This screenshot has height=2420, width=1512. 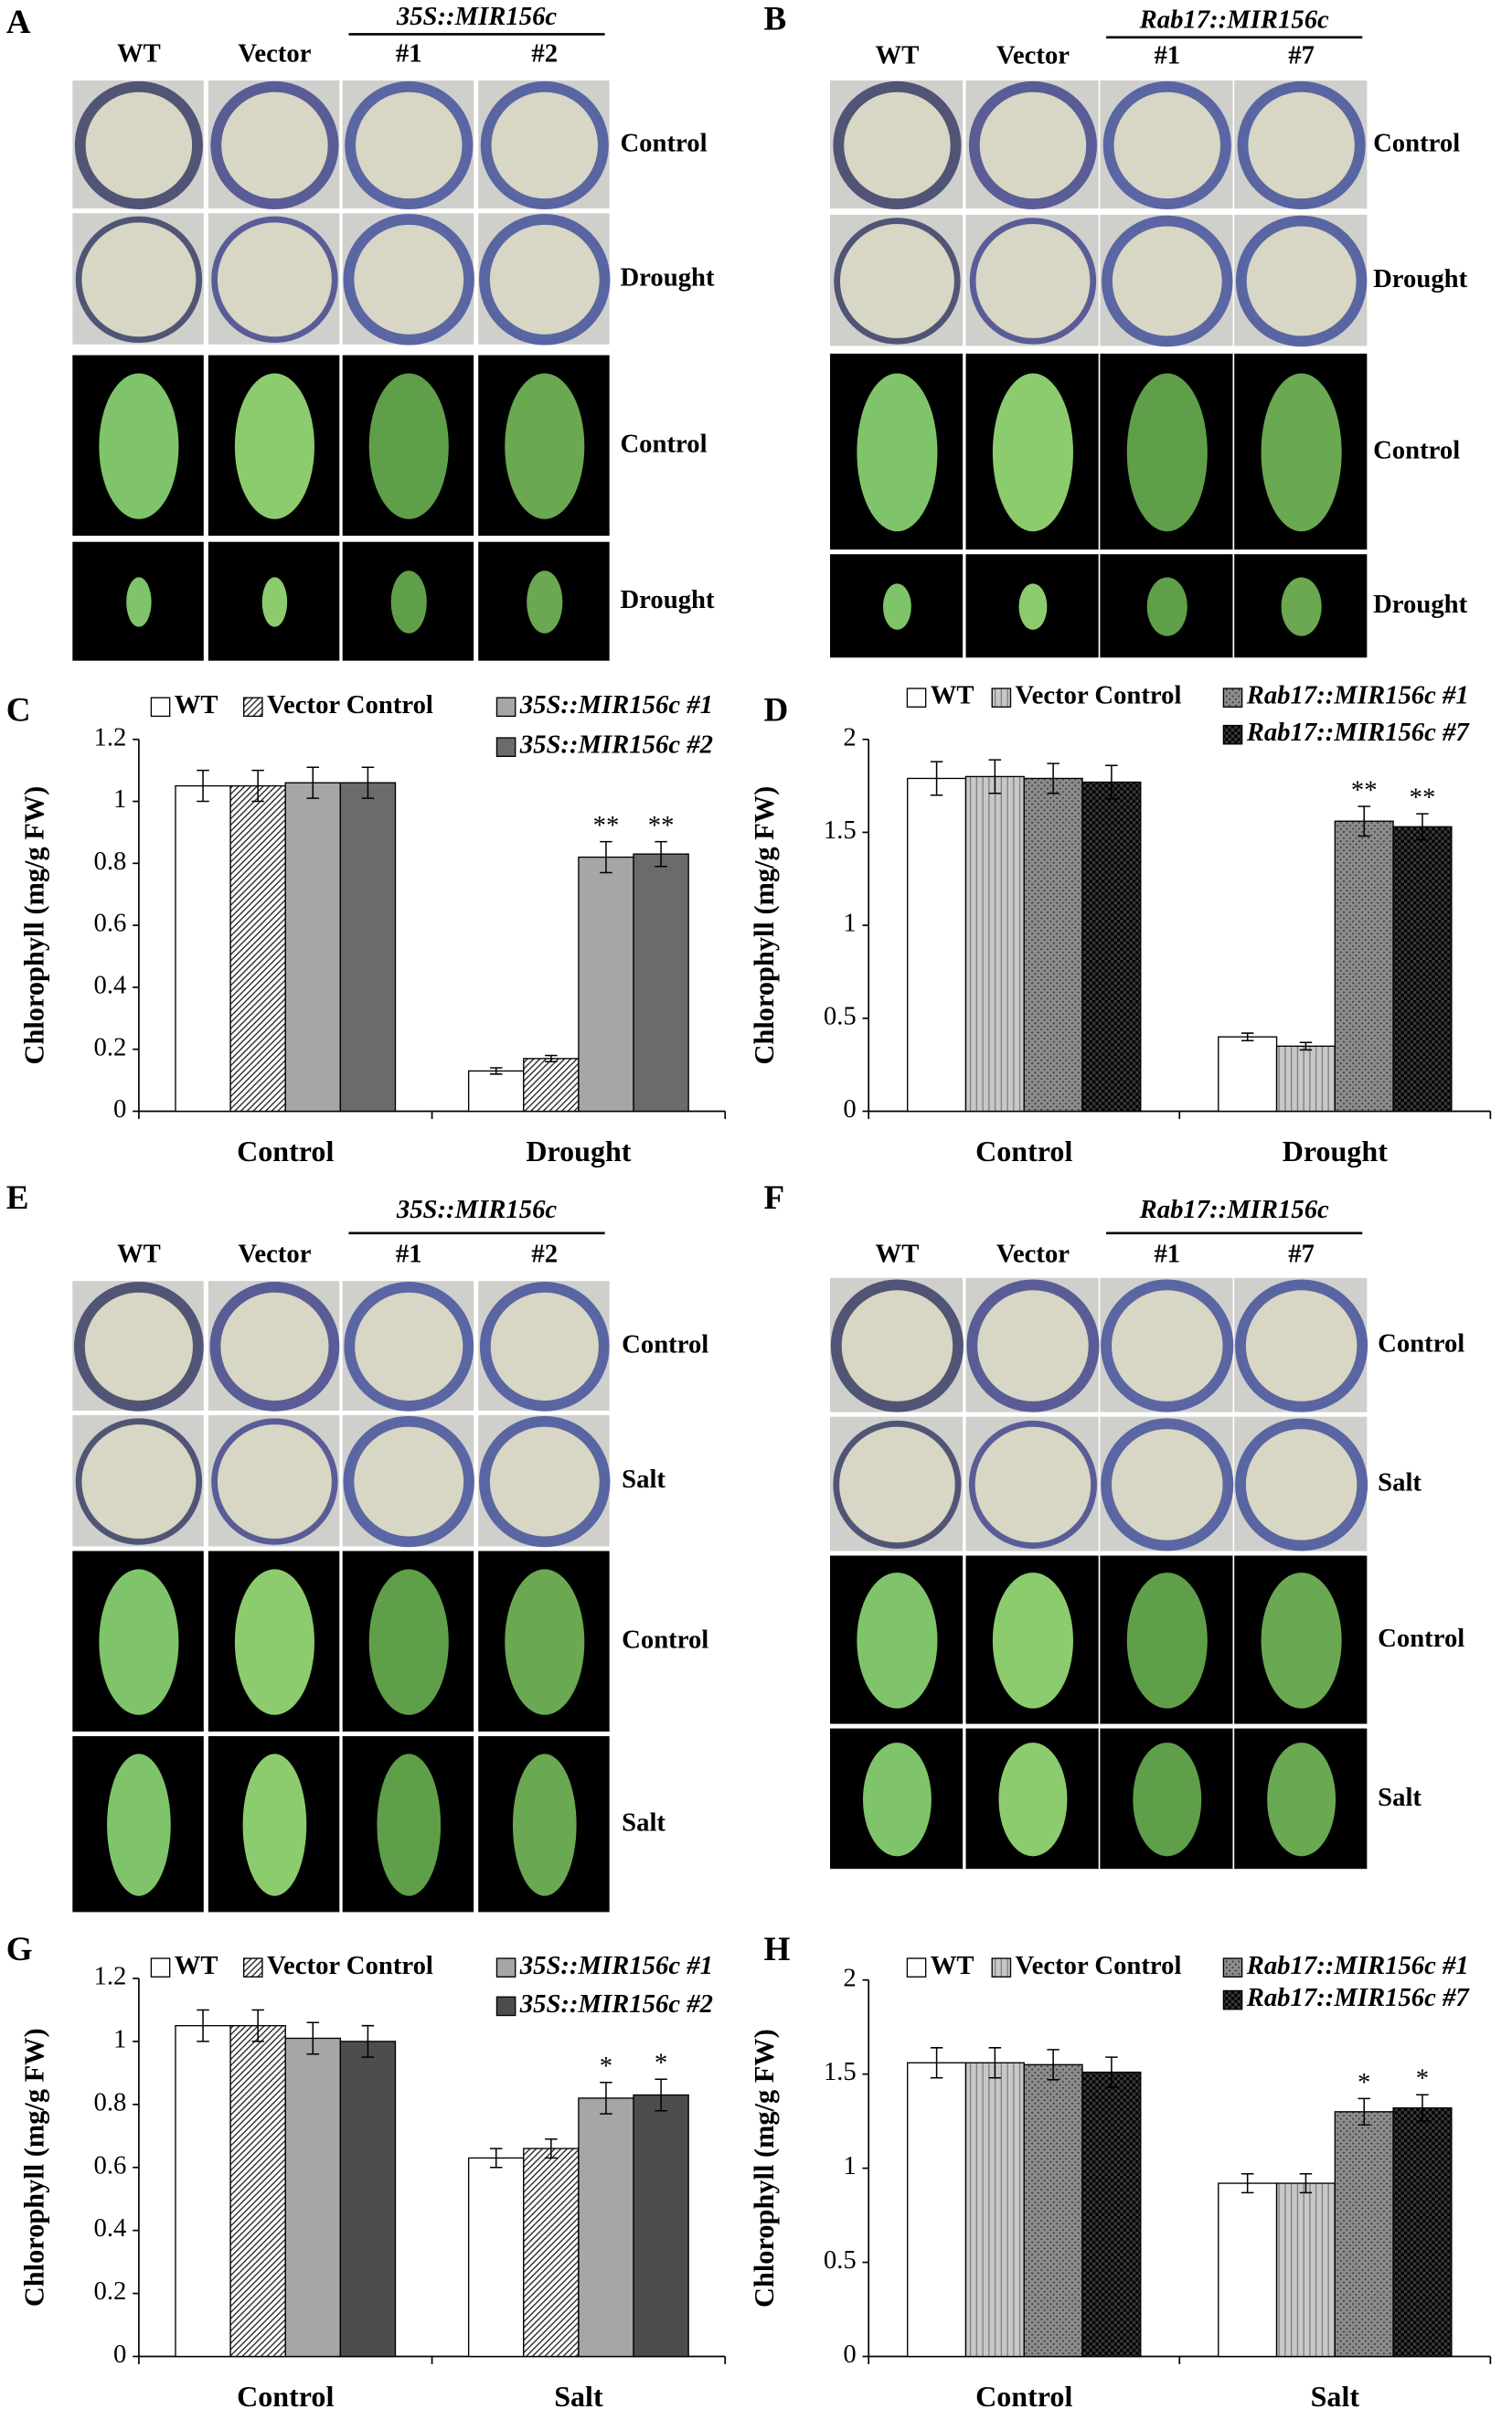 I want to click on y-tick-label: 0.2, so click(x=110, y=2291).